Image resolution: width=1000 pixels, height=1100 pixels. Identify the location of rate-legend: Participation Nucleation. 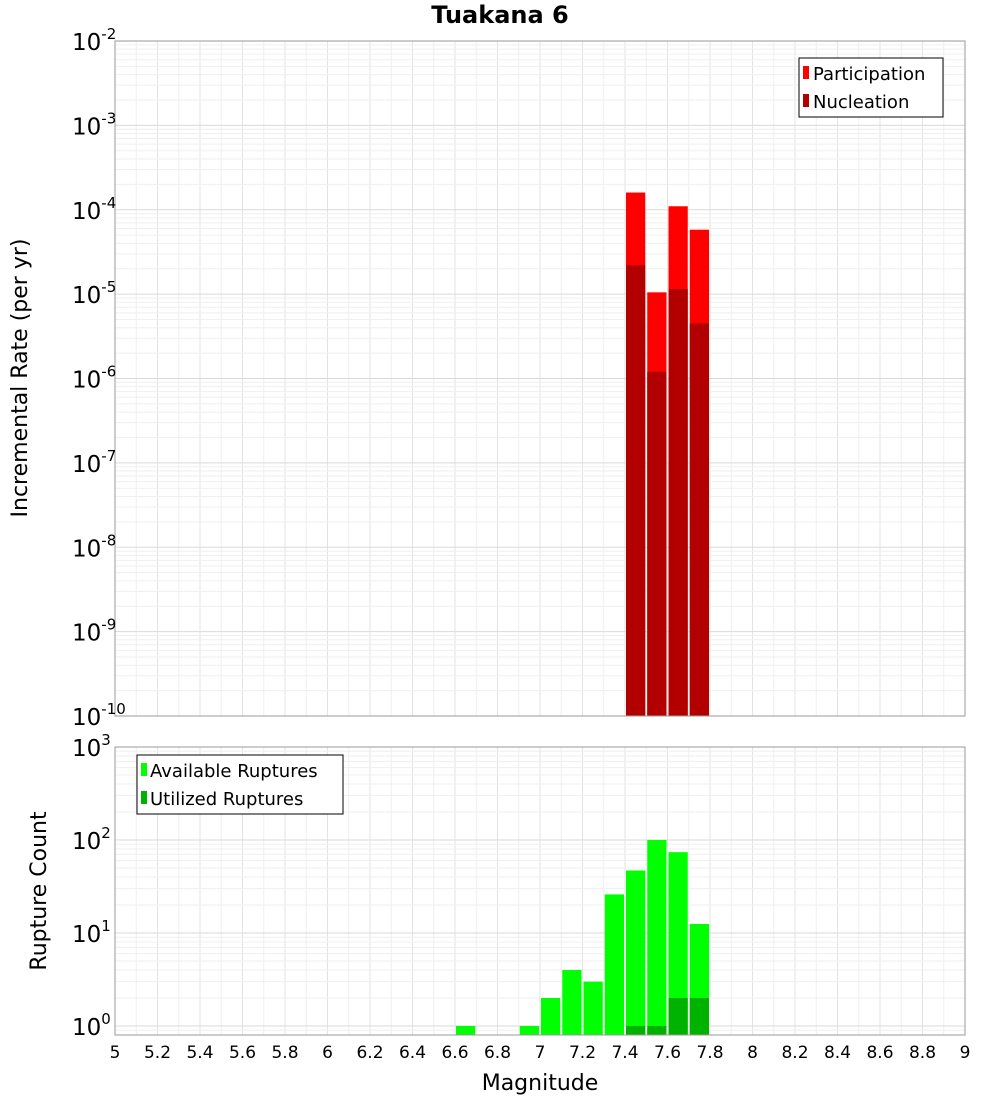
(871, 87).